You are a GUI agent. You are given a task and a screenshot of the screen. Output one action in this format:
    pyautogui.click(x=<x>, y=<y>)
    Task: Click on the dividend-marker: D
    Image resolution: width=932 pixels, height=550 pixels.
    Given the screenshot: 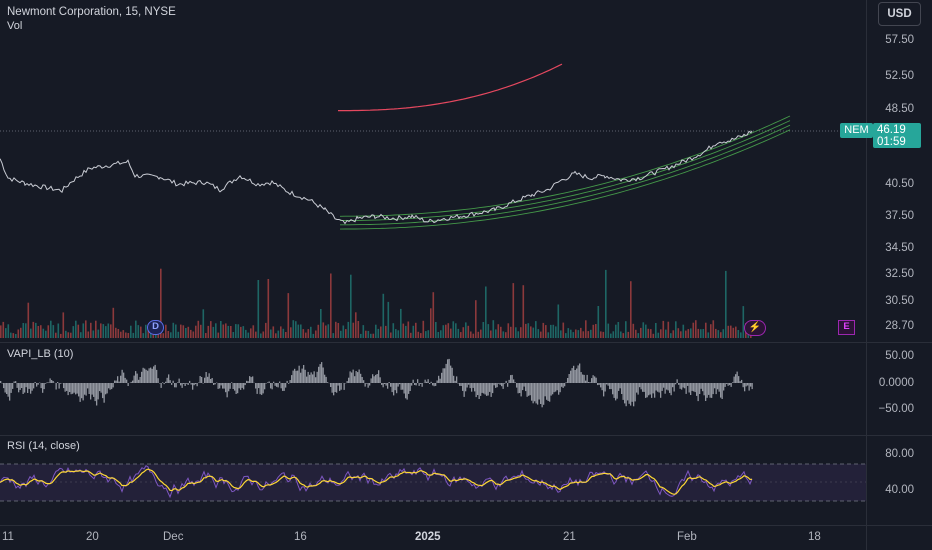 What is the action you would take?
    pyautogui.click(x=155, y=327)
    